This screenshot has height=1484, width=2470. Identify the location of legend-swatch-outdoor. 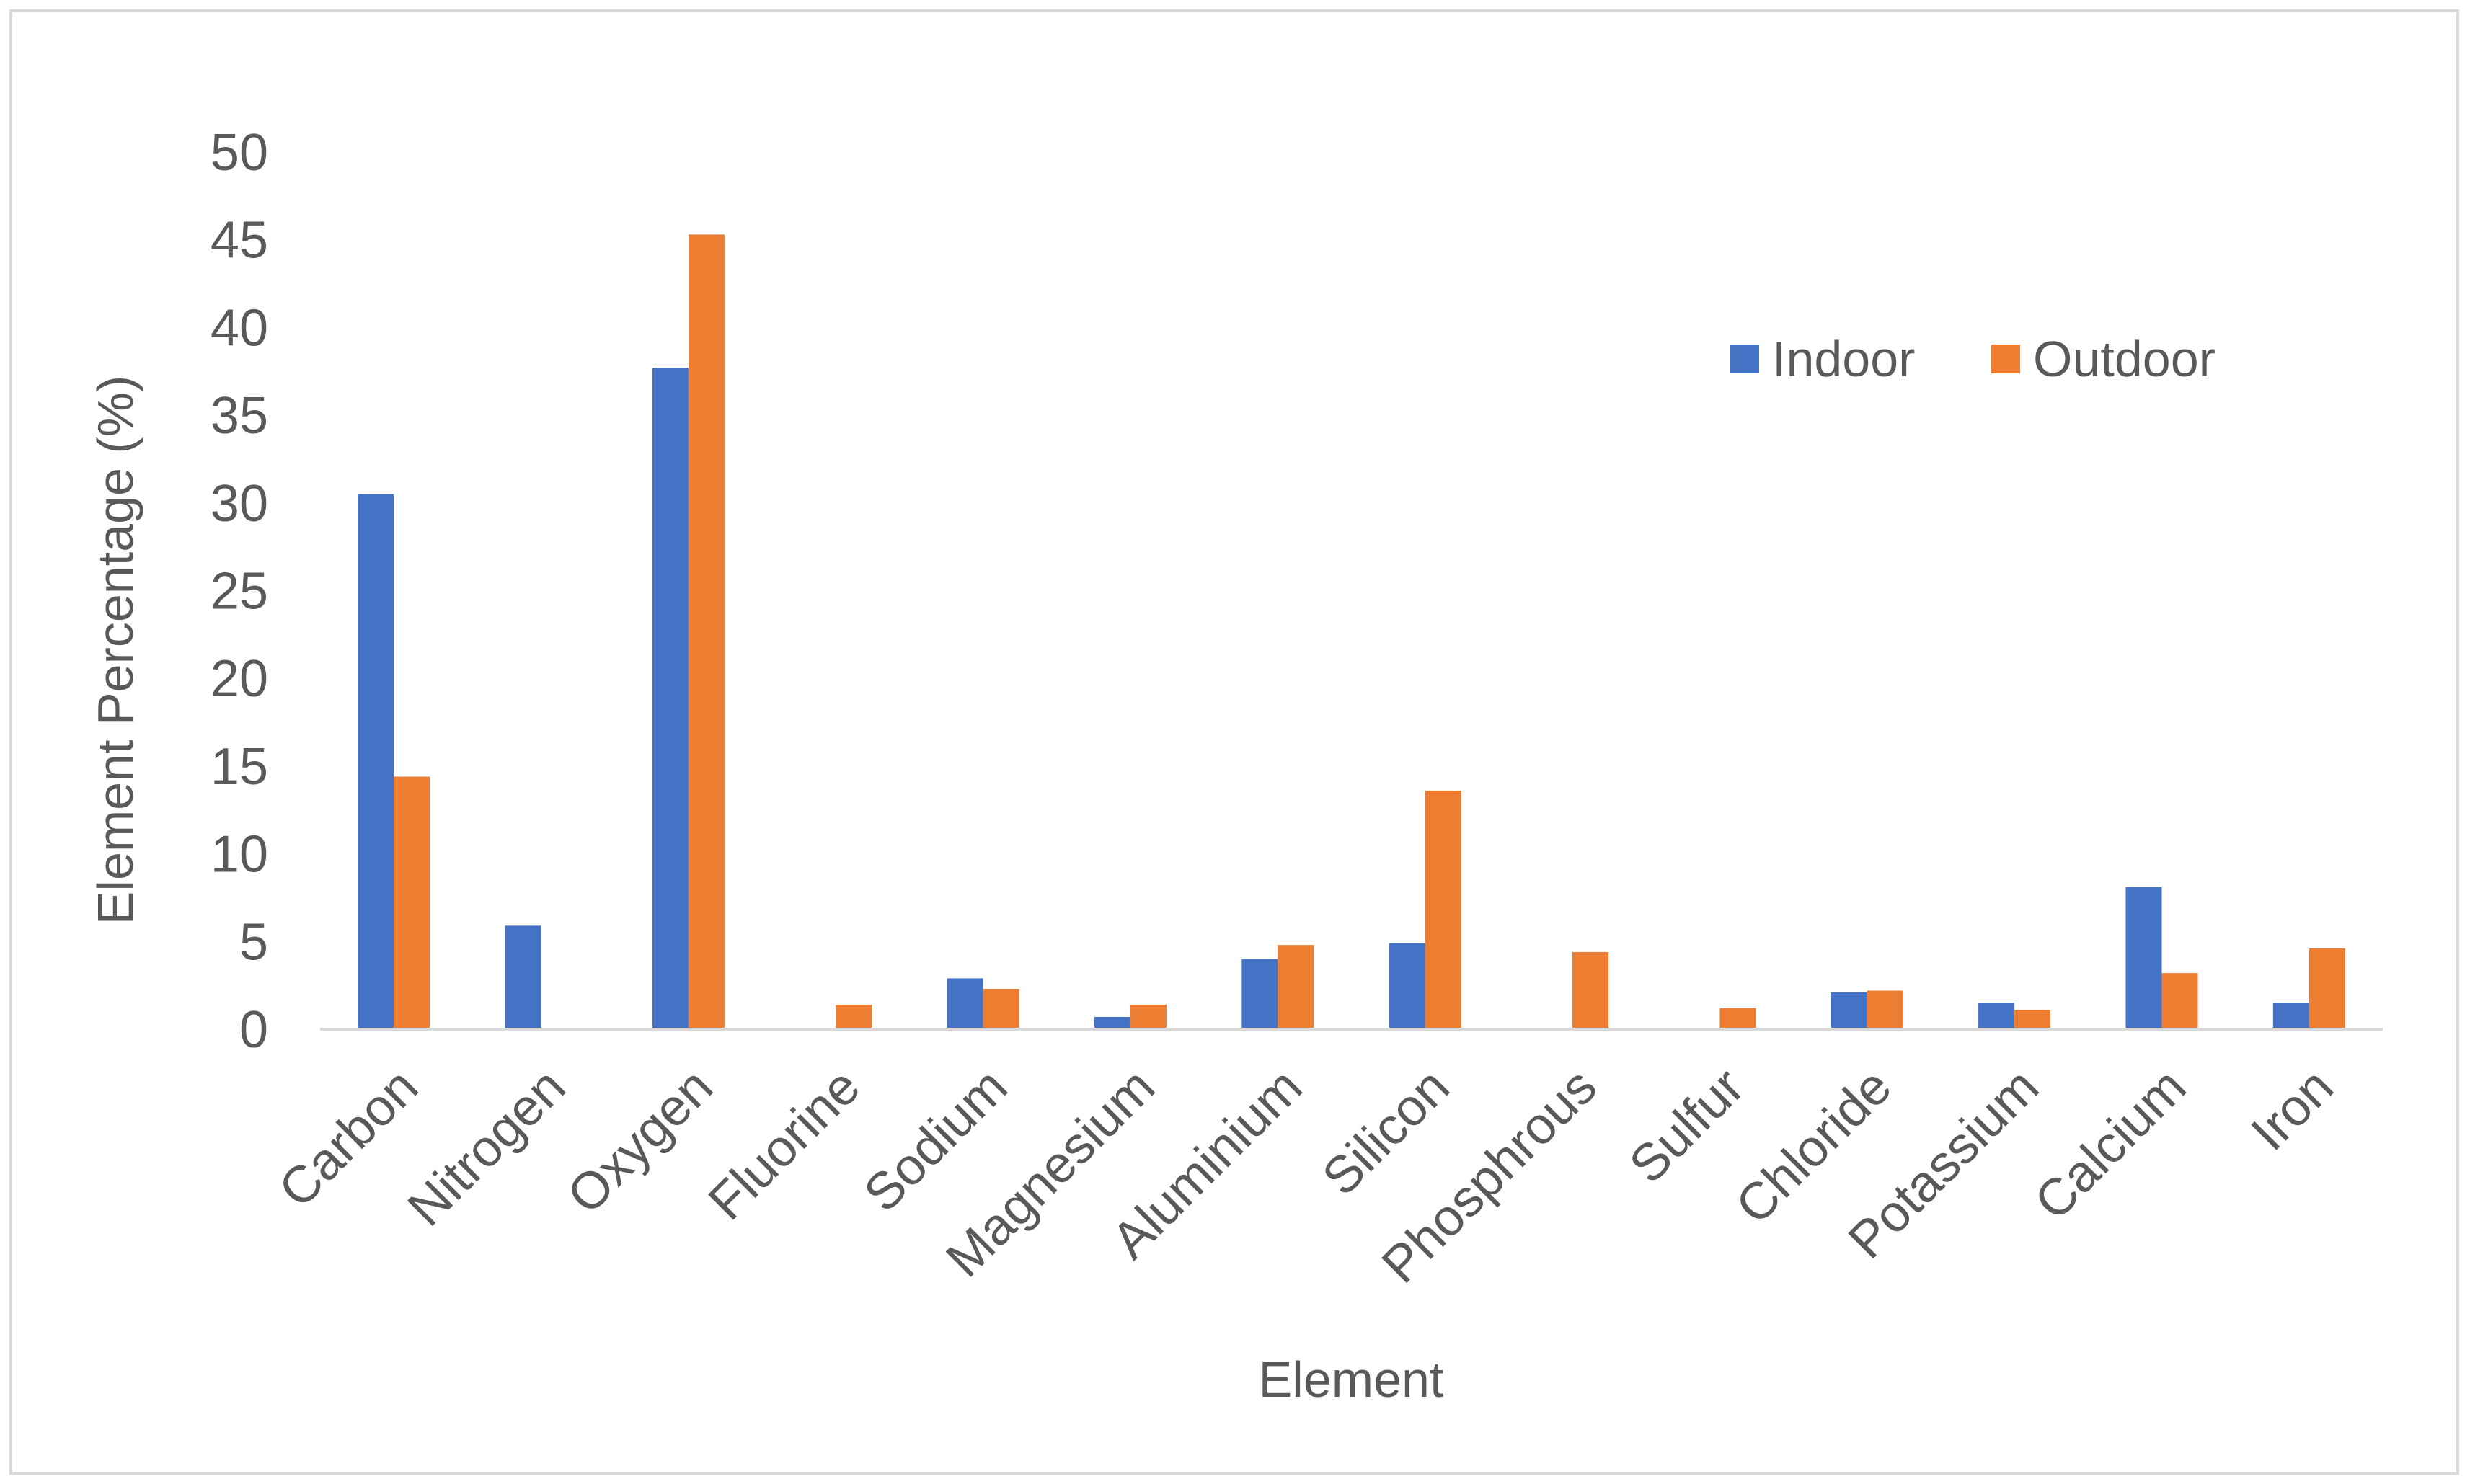
(2005, 359).